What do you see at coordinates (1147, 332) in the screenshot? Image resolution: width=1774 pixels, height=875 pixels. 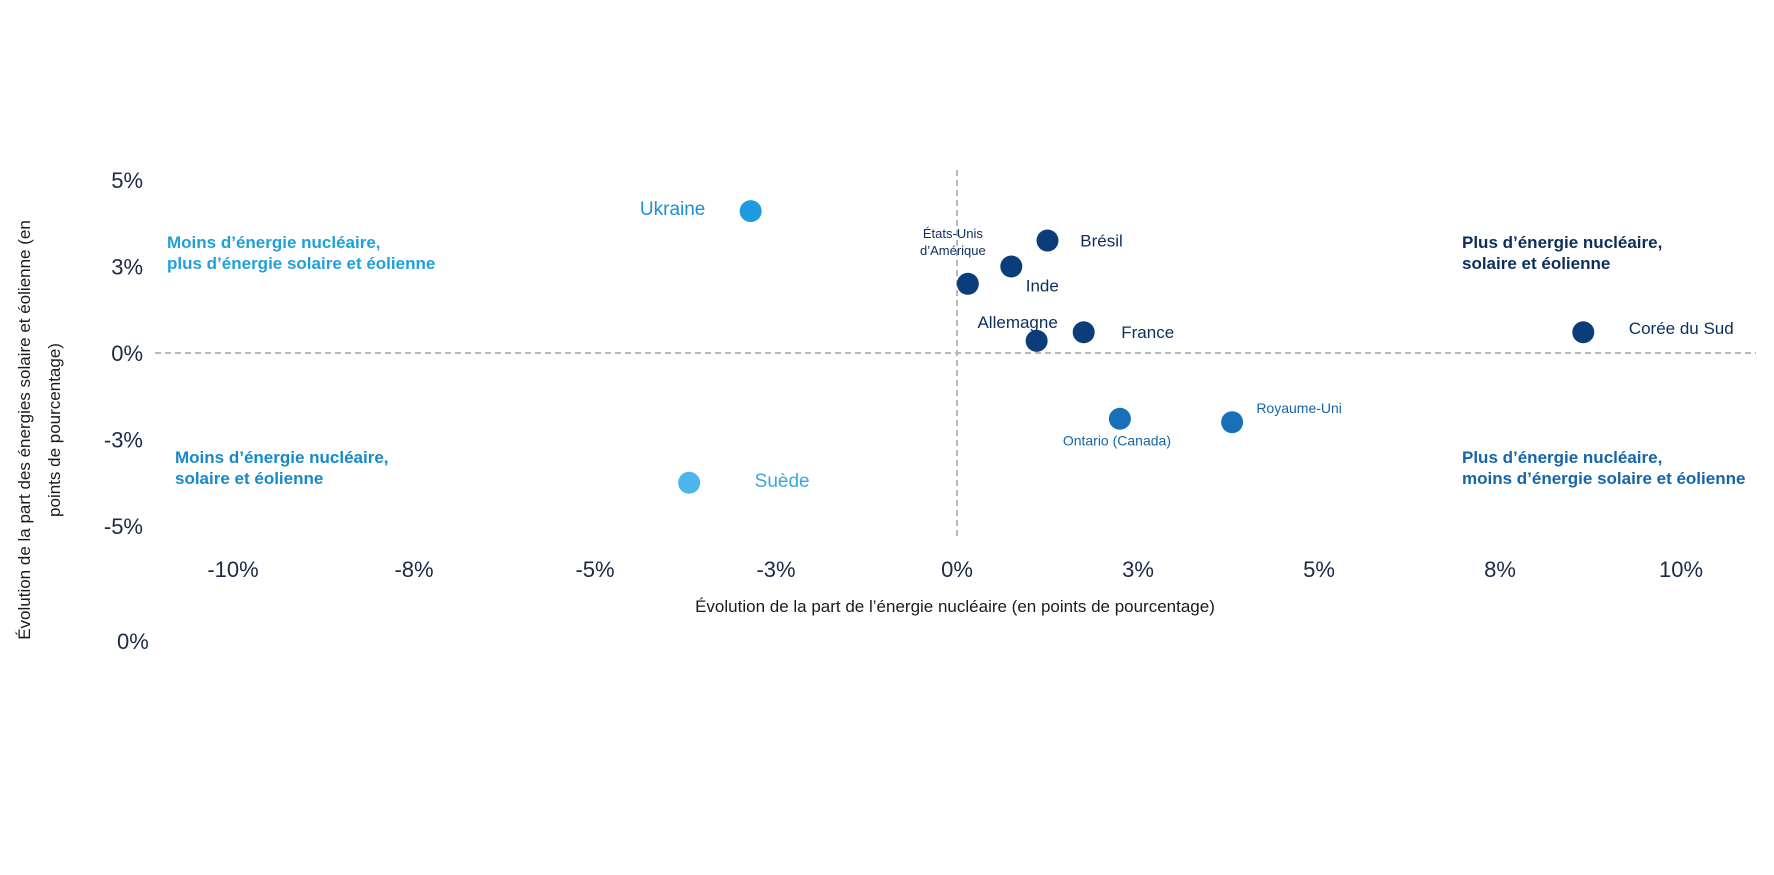 I see `point-label-6: France` at bounding box center [1147, 332].